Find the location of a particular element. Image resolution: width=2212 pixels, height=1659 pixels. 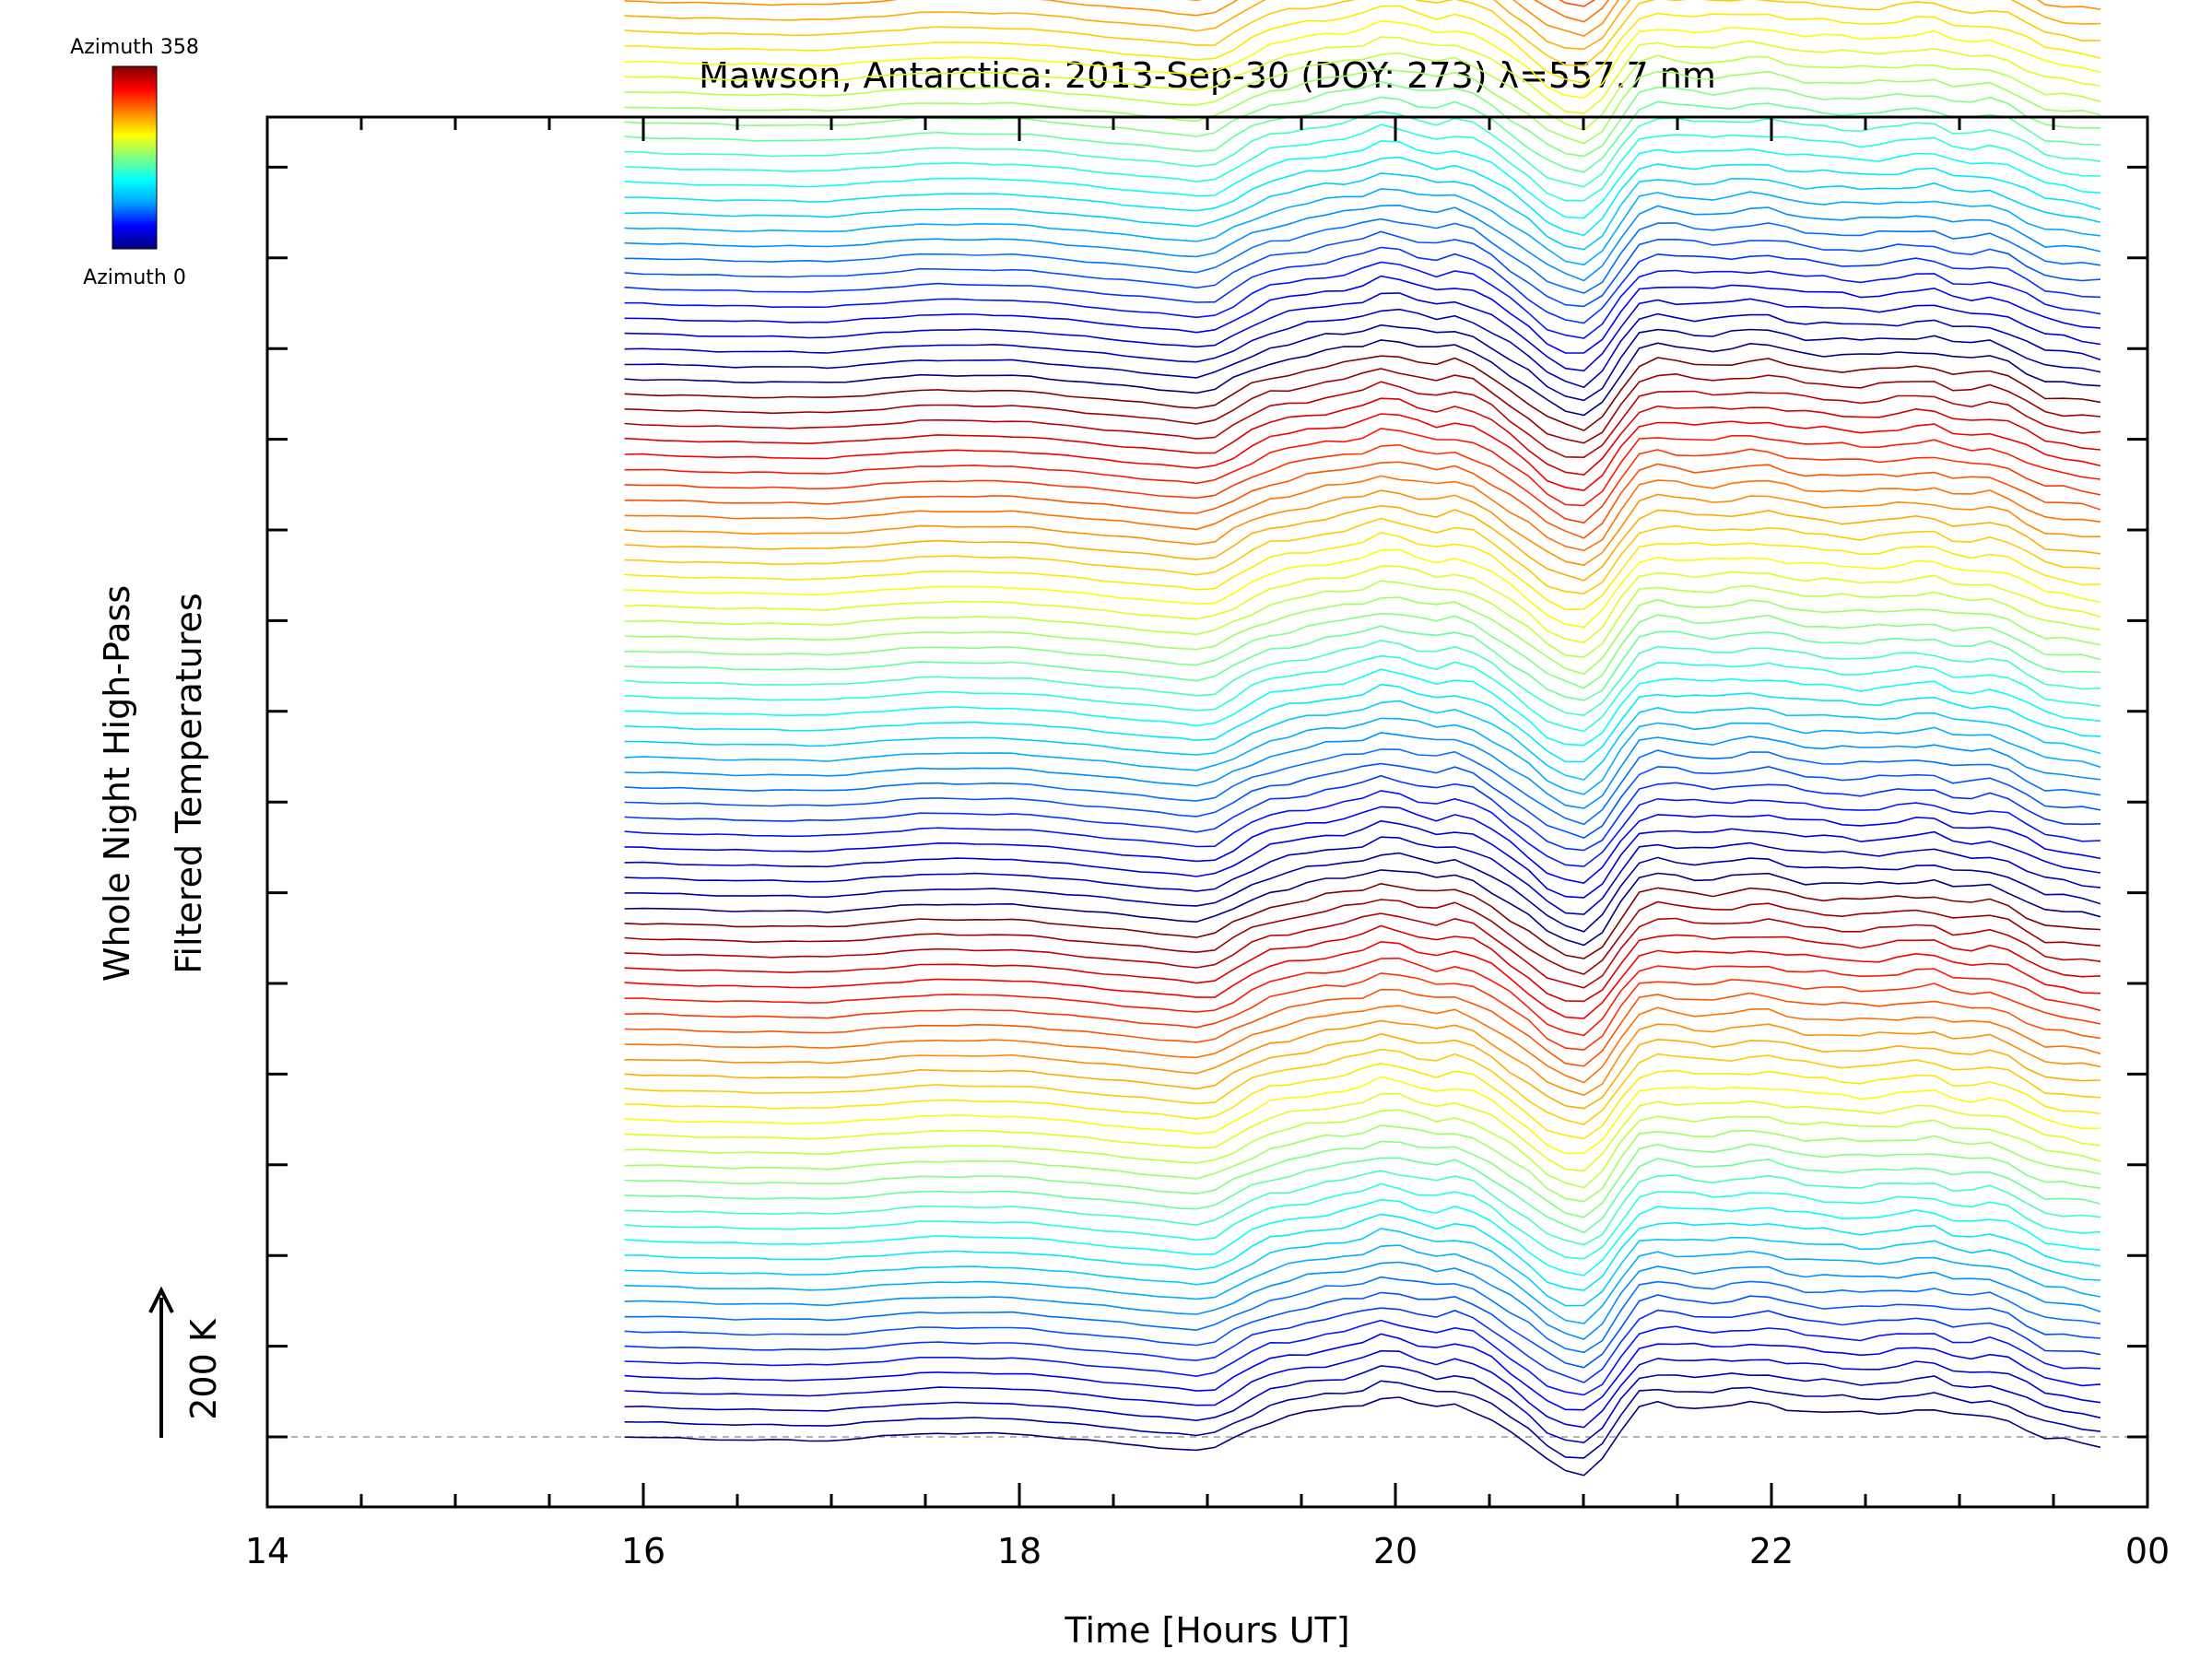

x-tick-labels: 14 16 18 20 22 00 is located at coordinates (1207, 1551).